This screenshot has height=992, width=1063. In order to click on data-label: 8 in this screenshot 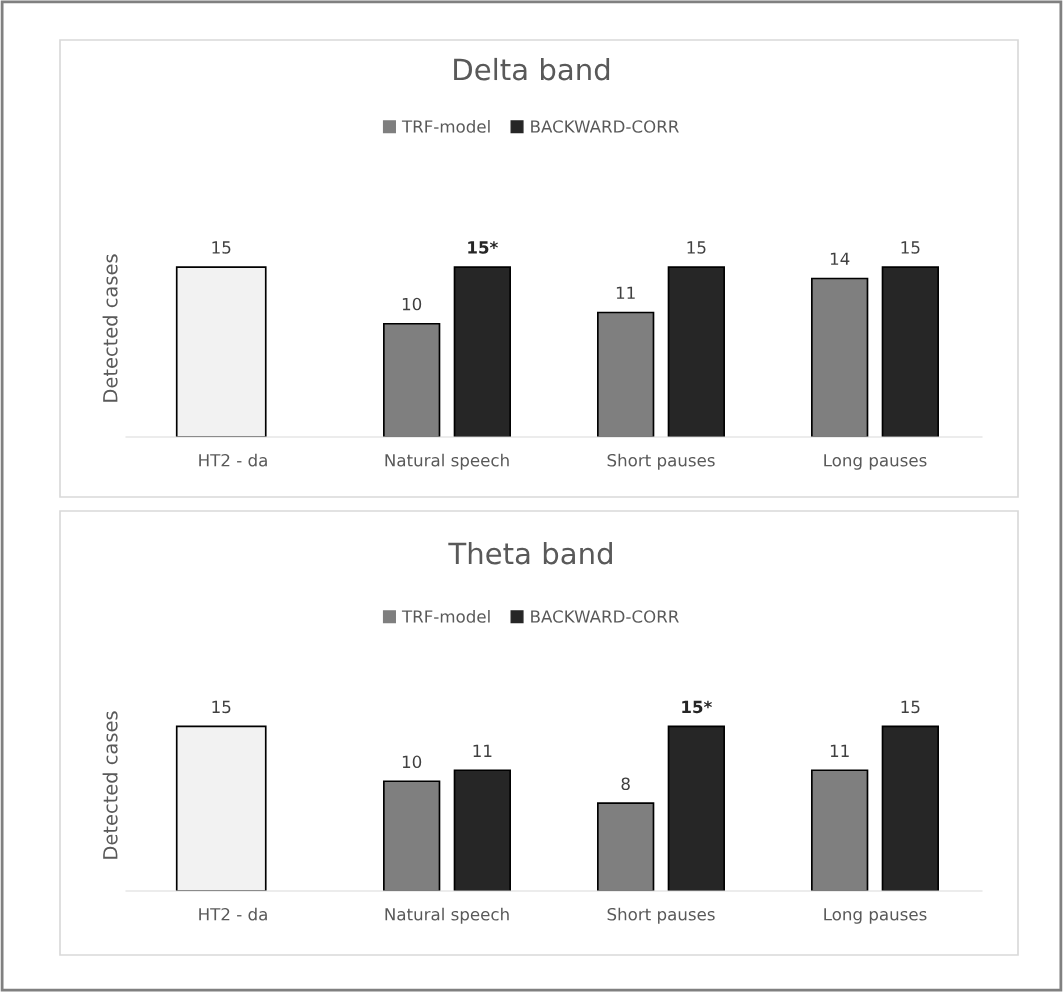, I will do `click(625, 784)`.